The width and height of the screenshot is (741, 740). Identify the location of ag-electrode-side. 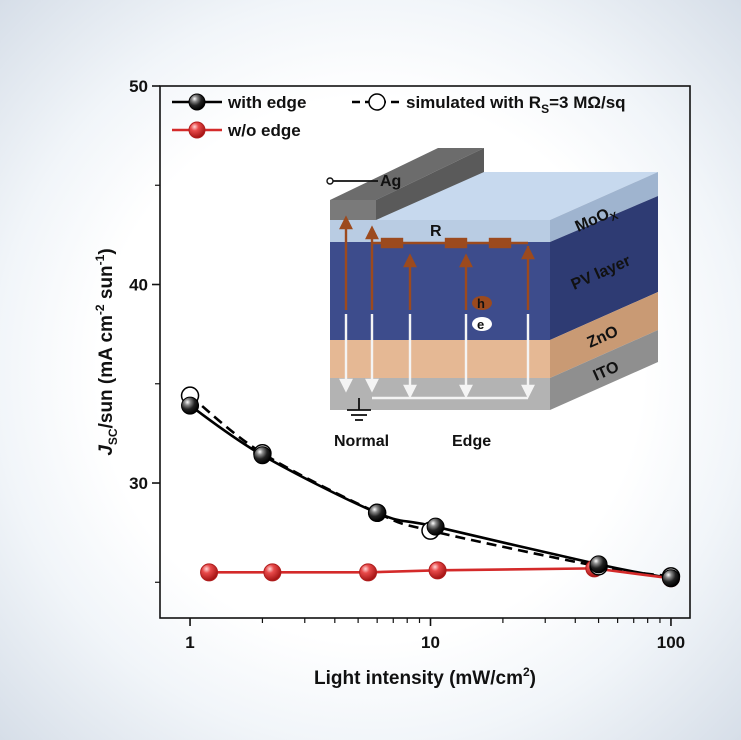
(430, 184).